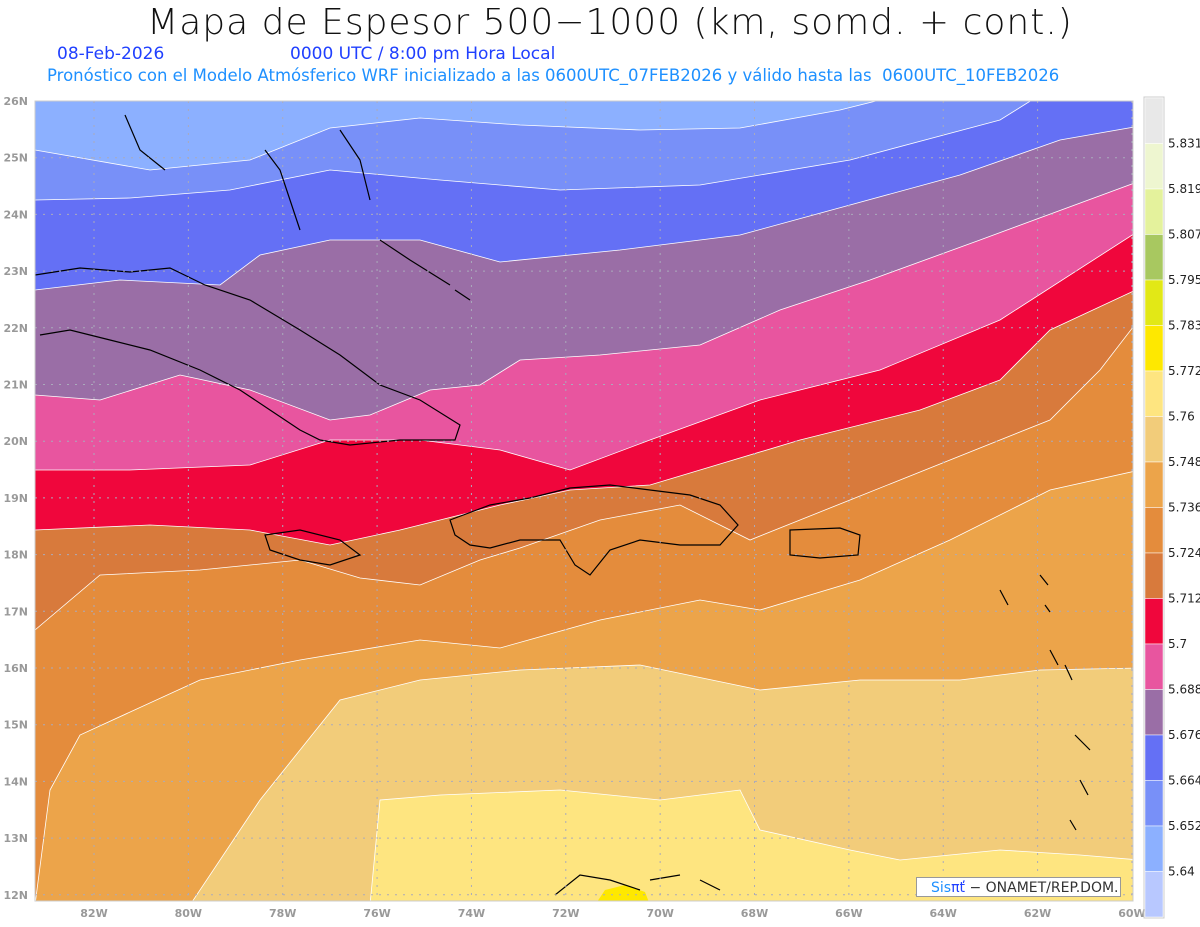 This screenshot has width=1200, height=927. Describe the element at coordinates (313, 547) in the screenshot. I see `jamaica-coast` at that location.